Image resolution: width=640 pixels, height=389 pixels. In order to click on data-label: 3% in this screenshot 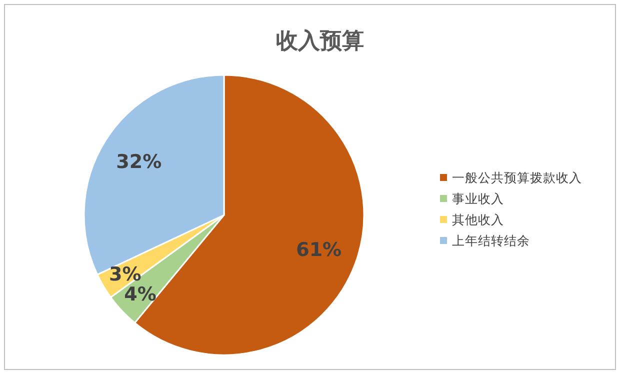, I will do `click(125, 274)`.